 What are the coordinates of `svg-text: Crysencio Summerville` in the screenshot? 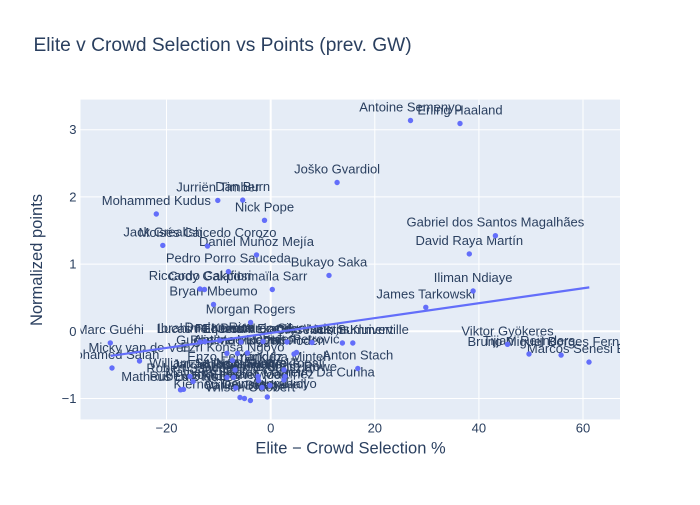 It's located at (342, 329).